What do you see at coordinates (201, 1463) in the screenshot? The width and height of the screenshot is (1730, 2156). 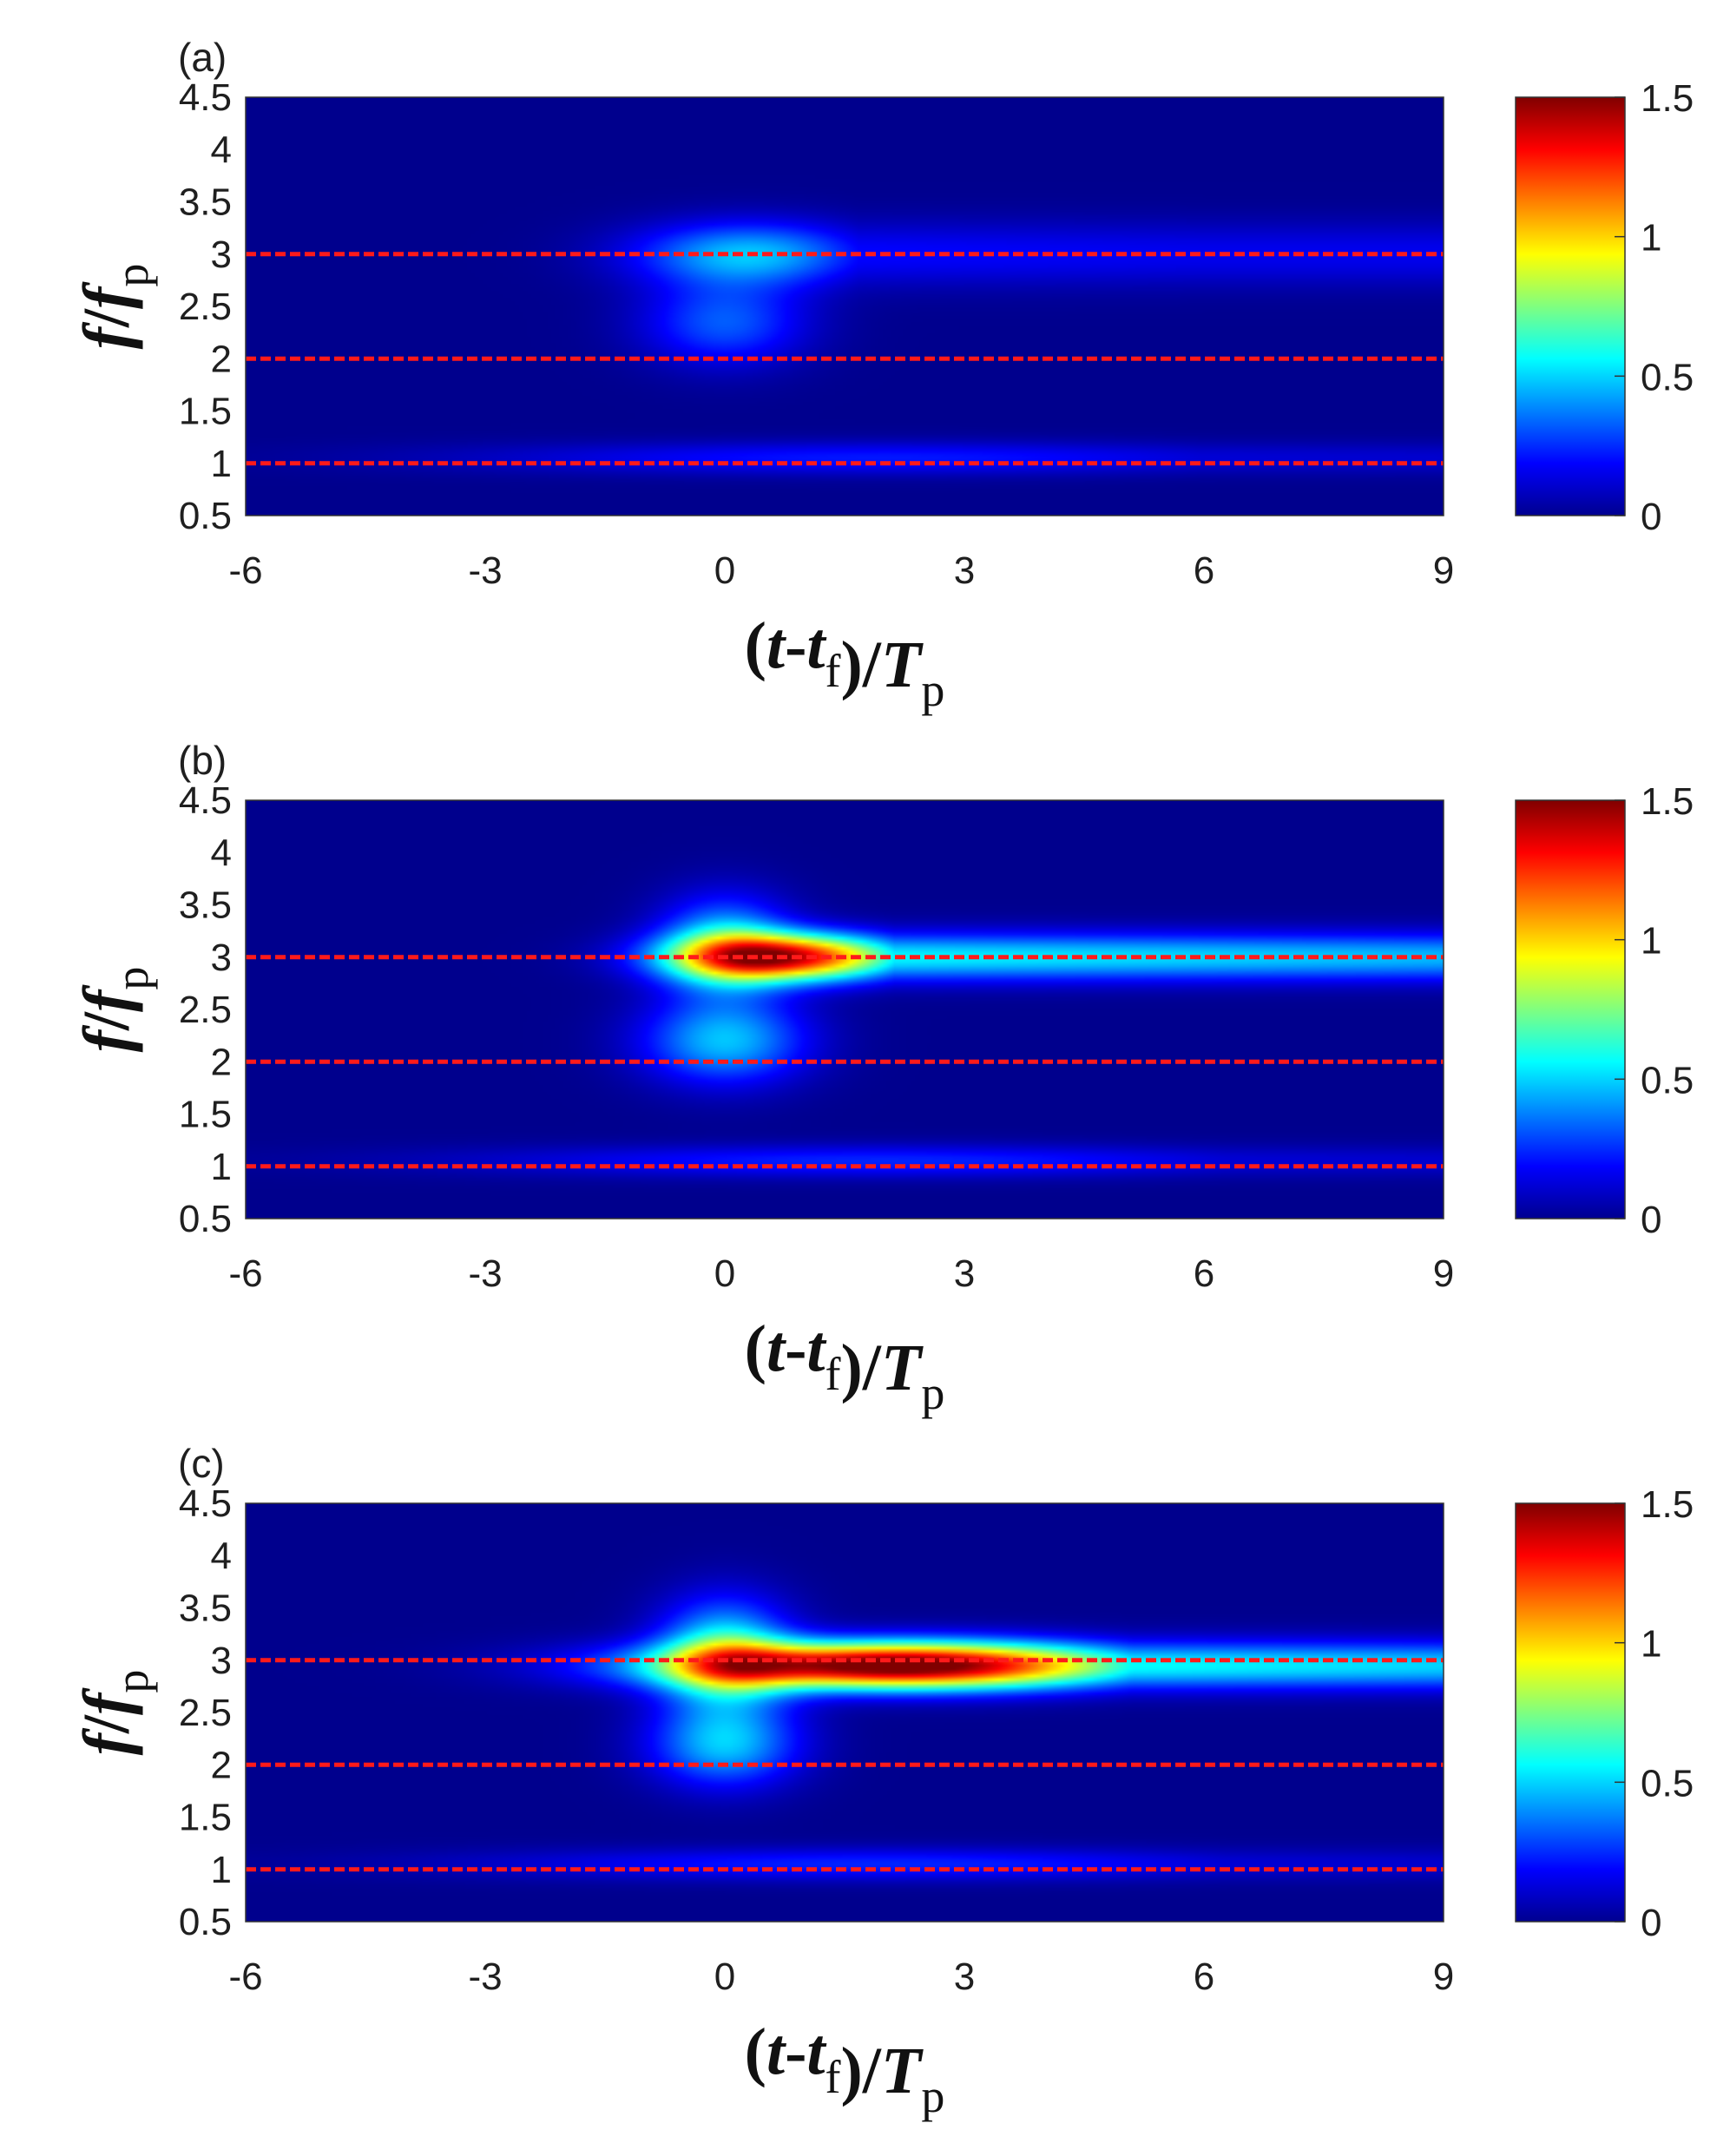 I see `panel-label: (c)` at bounding box center [201, 1463].